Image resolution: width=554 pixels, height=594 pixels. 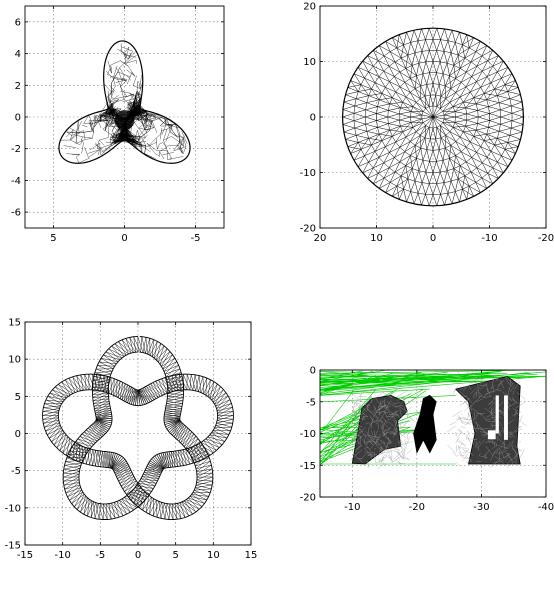 I want to click on y-tick-label: 4, so click(x=18, y=54).